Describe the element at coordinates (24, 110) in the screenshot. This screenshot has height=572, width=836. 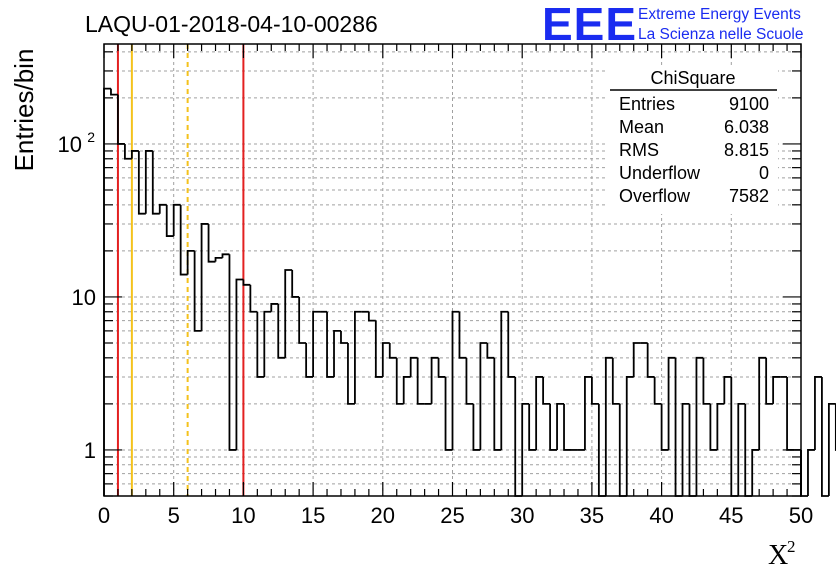
I see `y-axis-label: Entries/bin` at that location.